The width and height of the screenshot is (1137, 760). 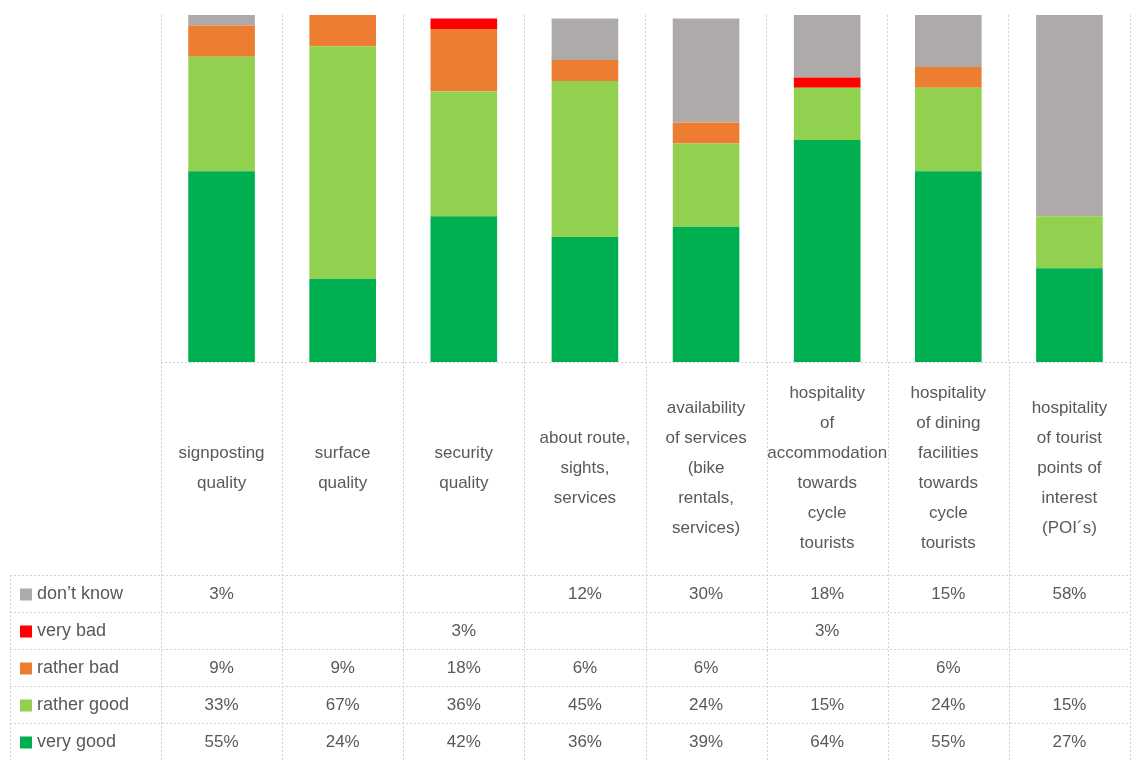 What do you see at coordinates (706, 594) in the screenshot?
I see `data-label: 30%` at bounding box center [706, 594].